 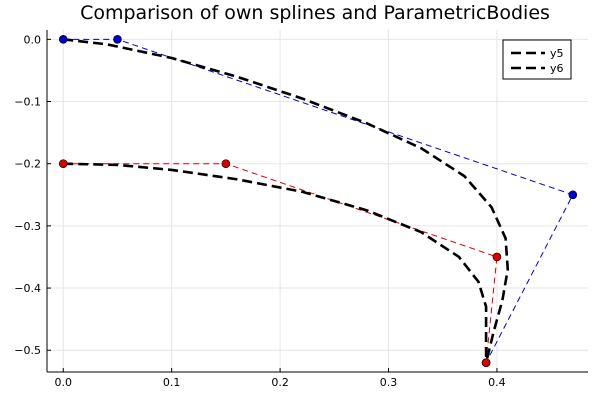 What do you see at coordinates (497, 382) in the screenshot?
I see `x-tick-label: 0.4` at bounding box center [497, 382].